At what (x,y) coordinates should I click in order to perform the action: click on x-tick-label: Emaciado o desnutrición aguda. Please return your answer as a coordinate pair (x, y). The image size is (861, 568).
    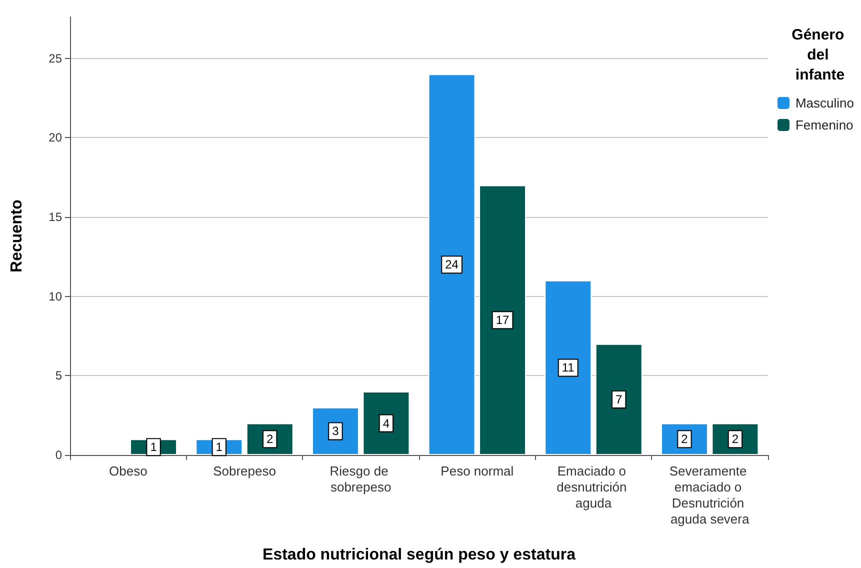
    Looking at the image, I should click on (593, 487).